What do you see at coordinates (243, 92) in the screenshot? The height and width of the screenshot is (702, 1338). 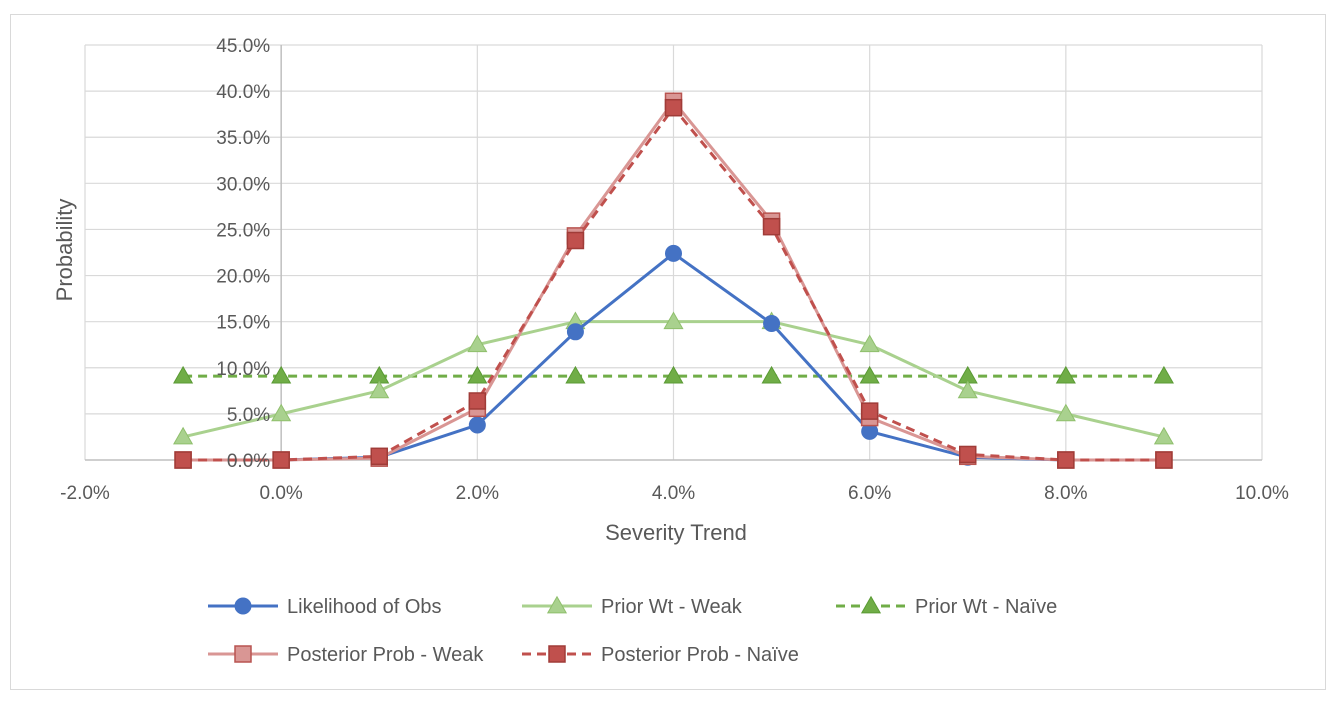 I see `y-tick-label: 40.0%` at bounding box center [243, 92].